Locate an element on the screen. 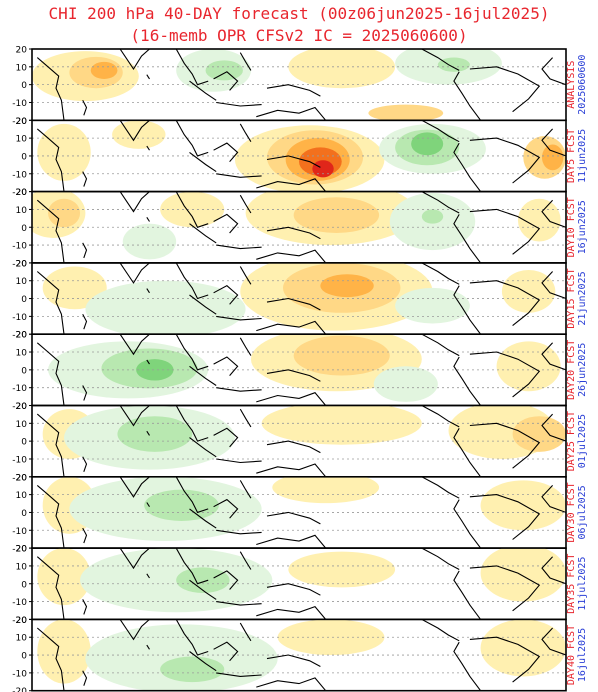  panel-6: 20 10 0 -10 -20 DAY25 FCST 01jul2025 is located at coordinates (300, 442).